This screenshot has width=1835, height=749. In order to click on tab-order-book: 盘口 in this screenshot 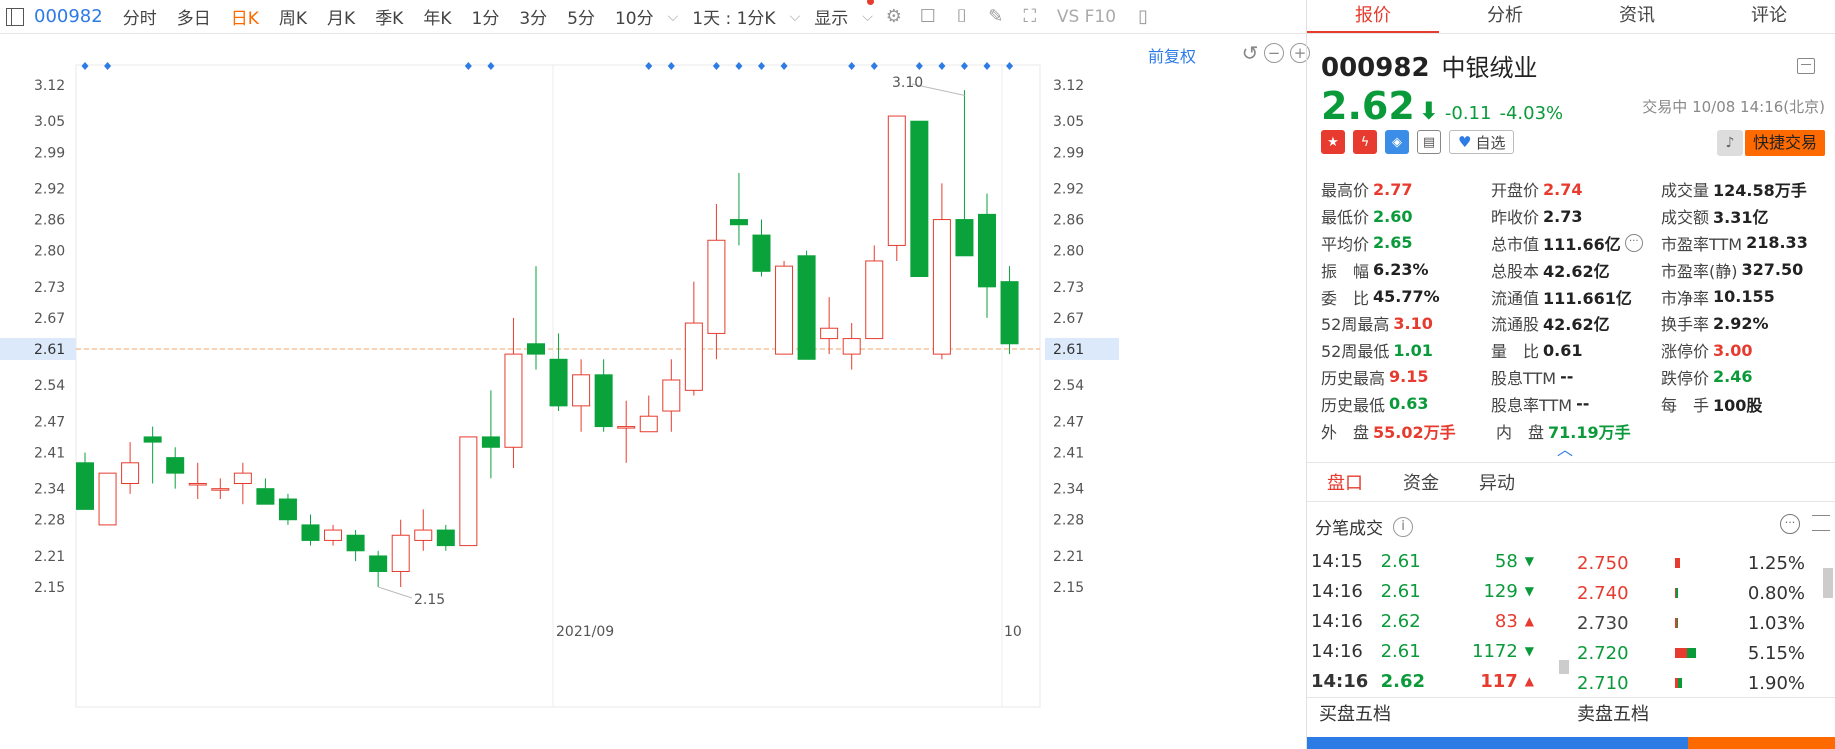, I will do `click(1345, 483)`.